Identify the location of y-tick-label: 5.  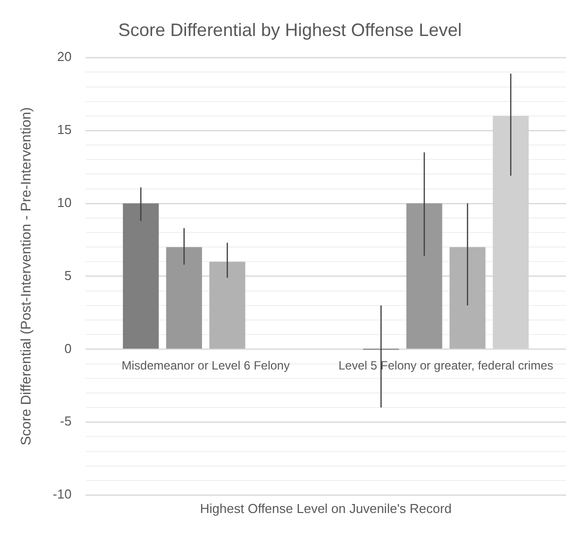
(68, 275).